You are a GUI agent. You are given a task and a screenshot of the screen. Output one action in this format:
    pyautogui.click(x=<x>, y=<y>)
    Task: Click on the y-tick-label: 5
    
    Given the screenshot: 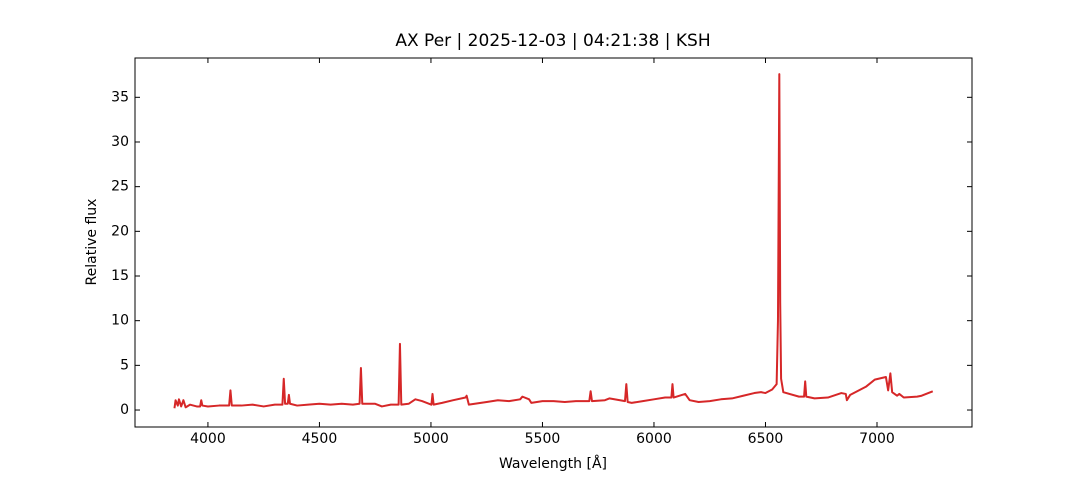 What is the action you would take?
    pyautogui.click(x=124, y=365)
    